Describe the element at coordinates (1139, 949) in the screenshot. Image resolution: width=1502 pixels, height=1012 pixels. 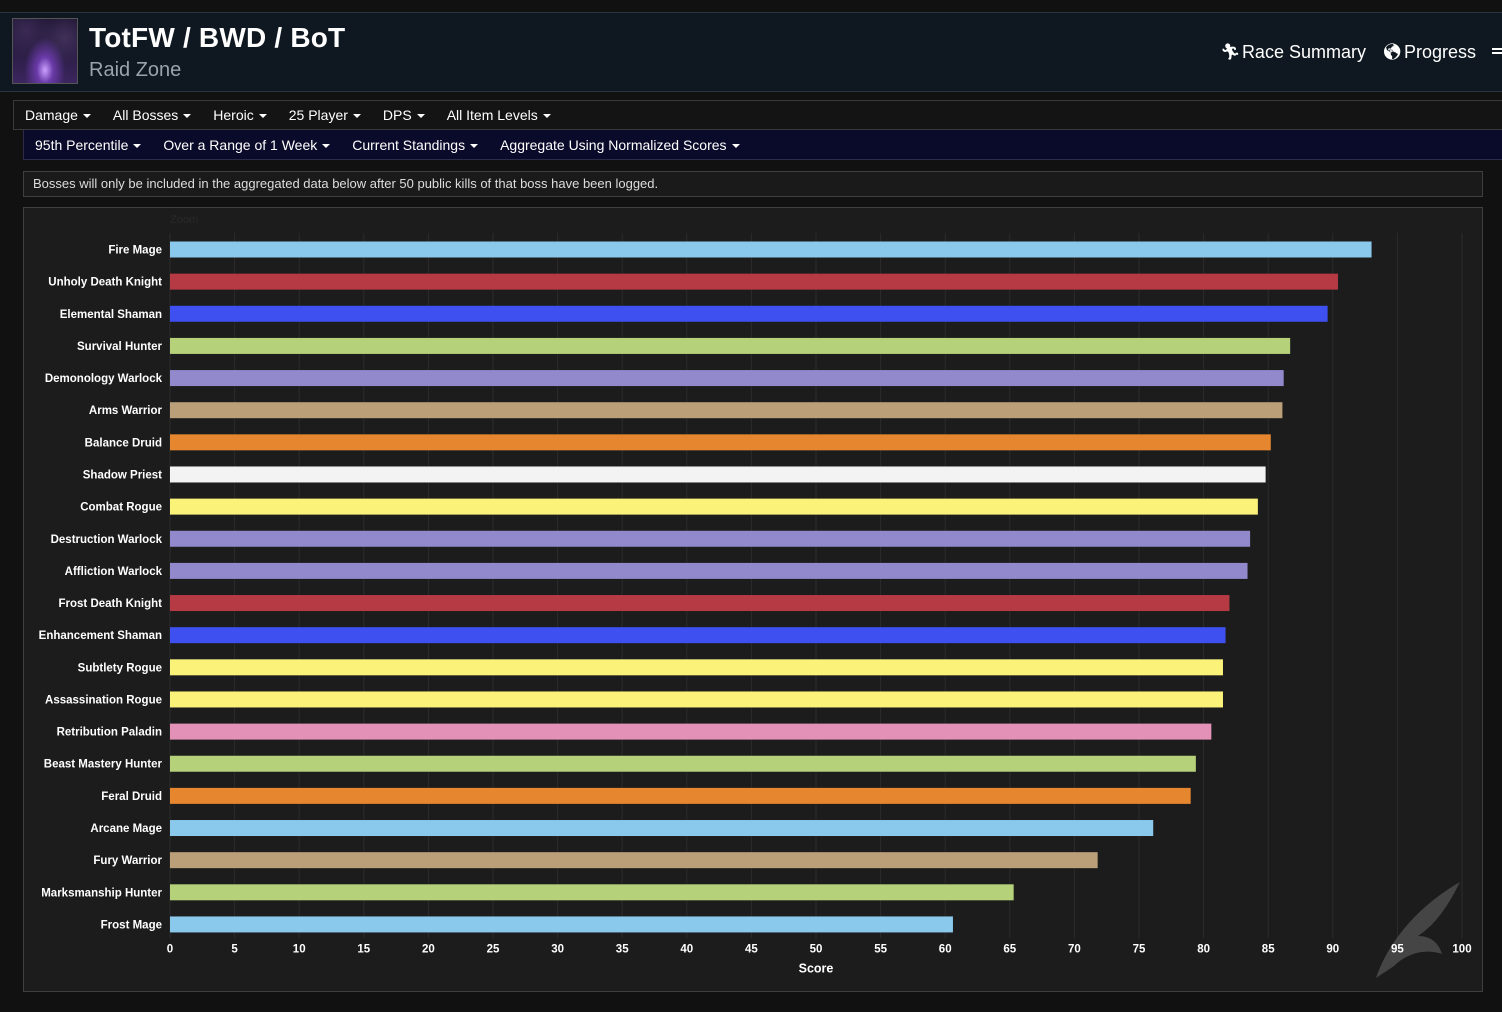
I see `x-tick-label: 75` at that location.